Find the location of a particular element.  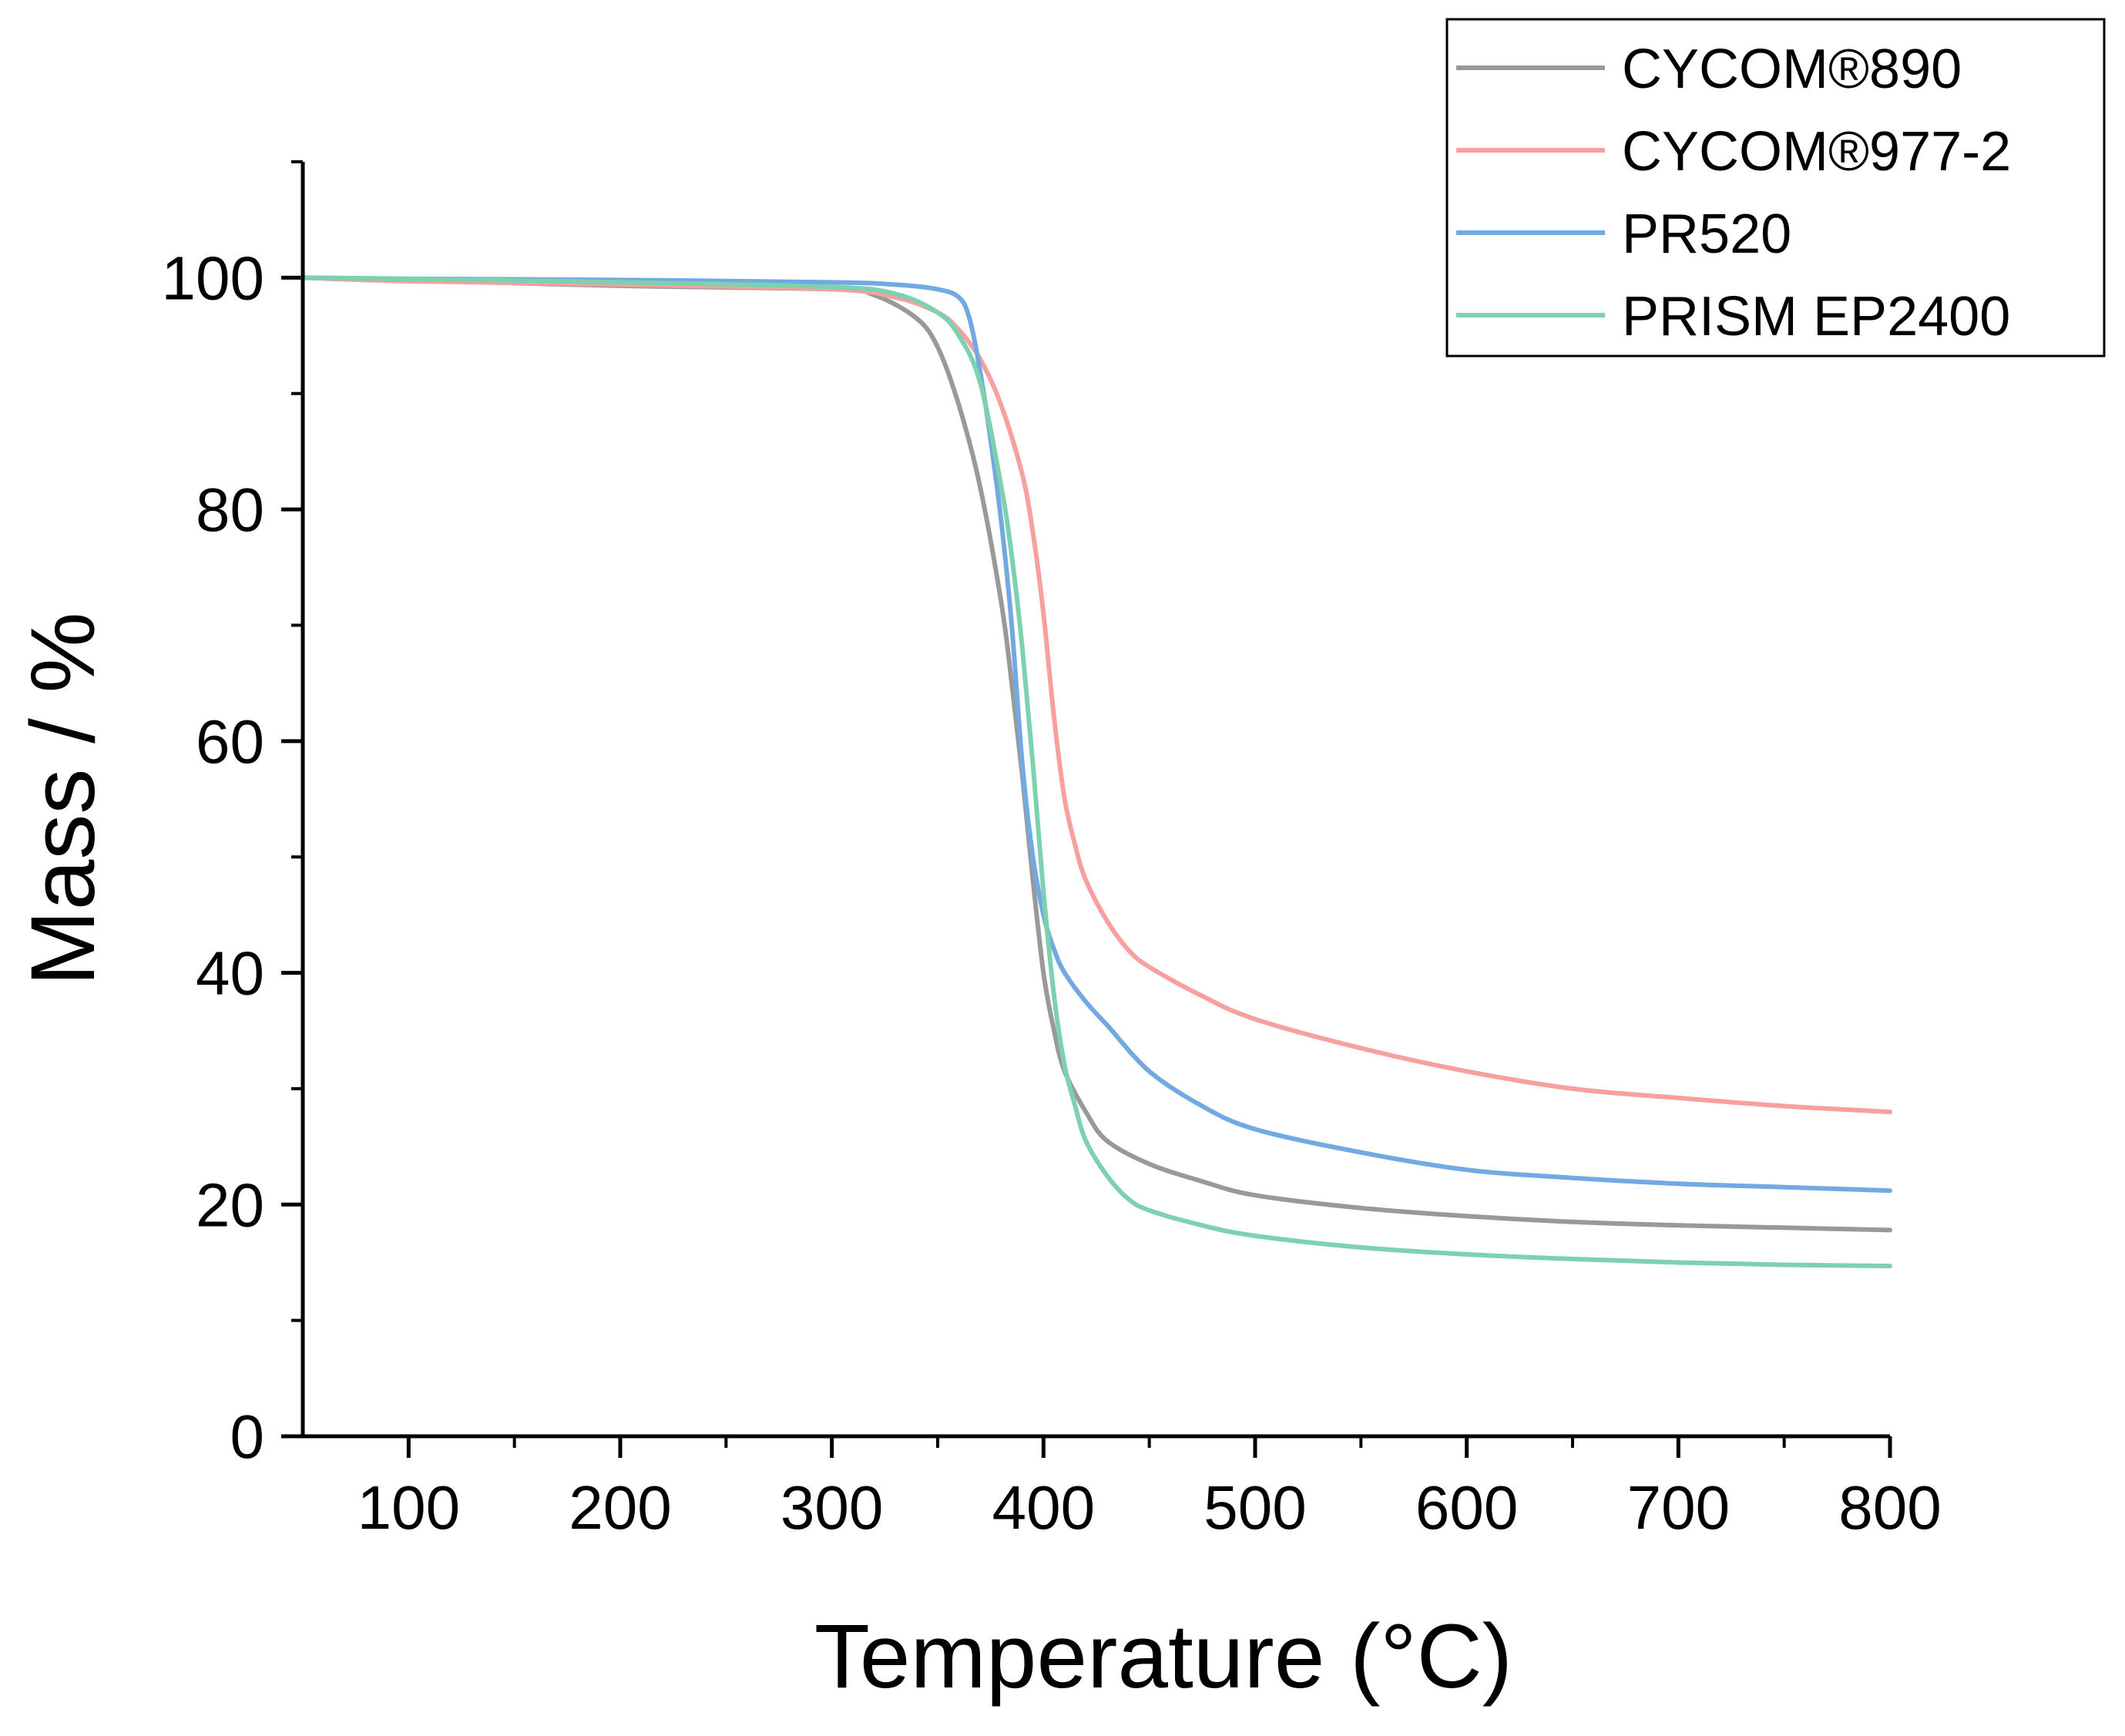

x-axis-ticks is located at coordinates (1149, 1447).